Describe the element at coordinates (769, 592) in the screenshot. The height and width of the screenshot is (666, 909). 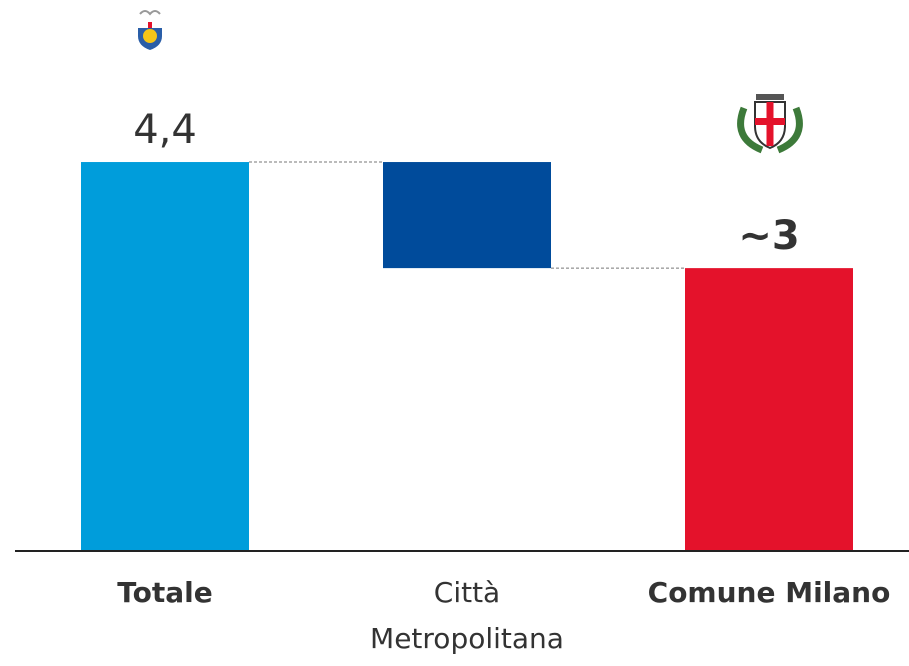
I see `x-tick-label: Comune Milano` at that location.